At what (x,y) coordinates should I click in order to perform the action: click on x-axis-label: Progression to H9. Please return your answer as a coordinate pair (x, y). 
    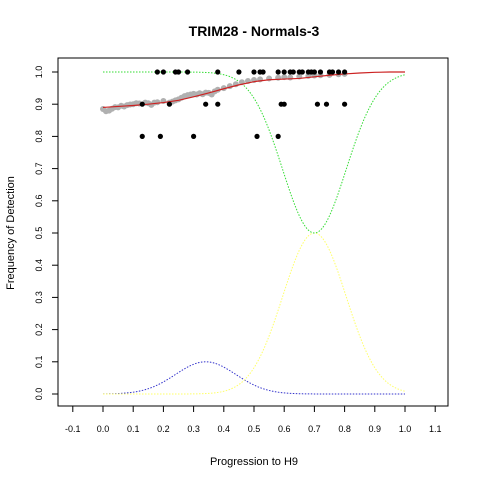
    Looking at the image, I should click on (254, 462).